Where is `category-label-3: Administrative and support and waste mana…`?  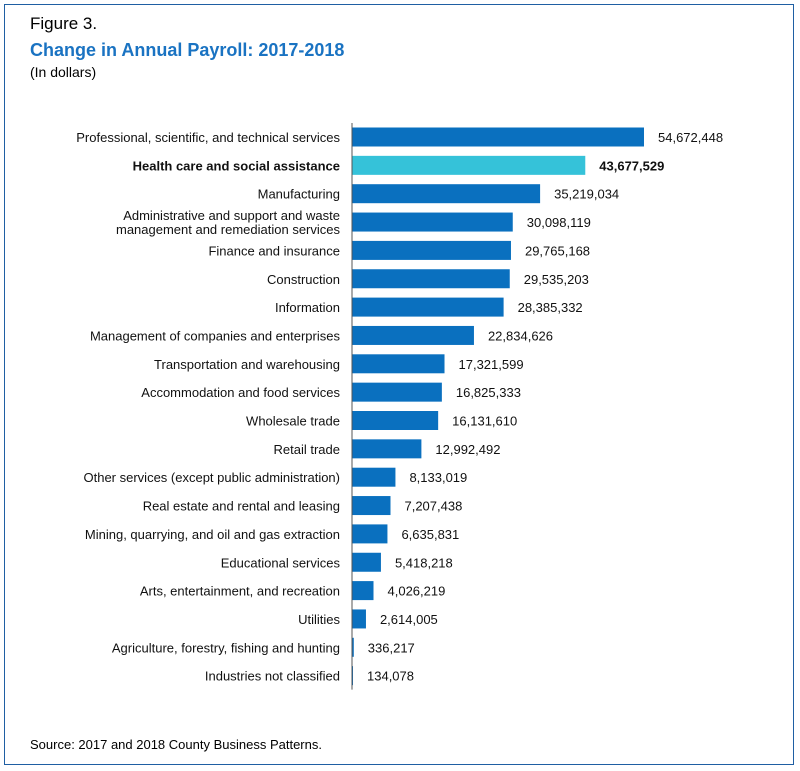
category-label-3: Administrative and support and waste mana… is located at coordinates (228, 222).